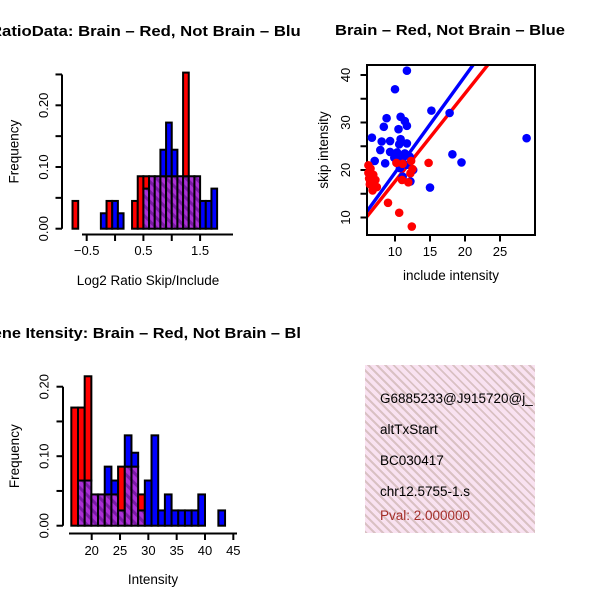 The image size is (600, 600). I want to click on y-tick-label: 40, so click(345, 75).